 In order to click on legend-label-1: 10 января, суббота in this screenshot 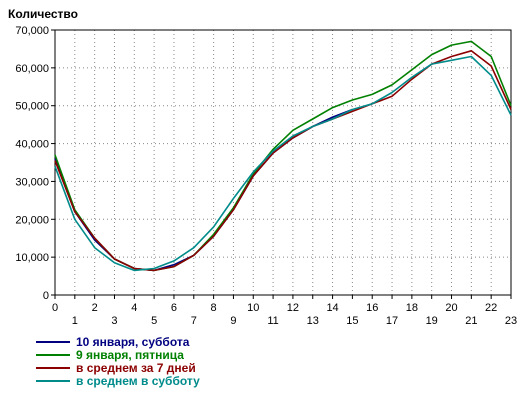, I will do `click(133, 342)`.